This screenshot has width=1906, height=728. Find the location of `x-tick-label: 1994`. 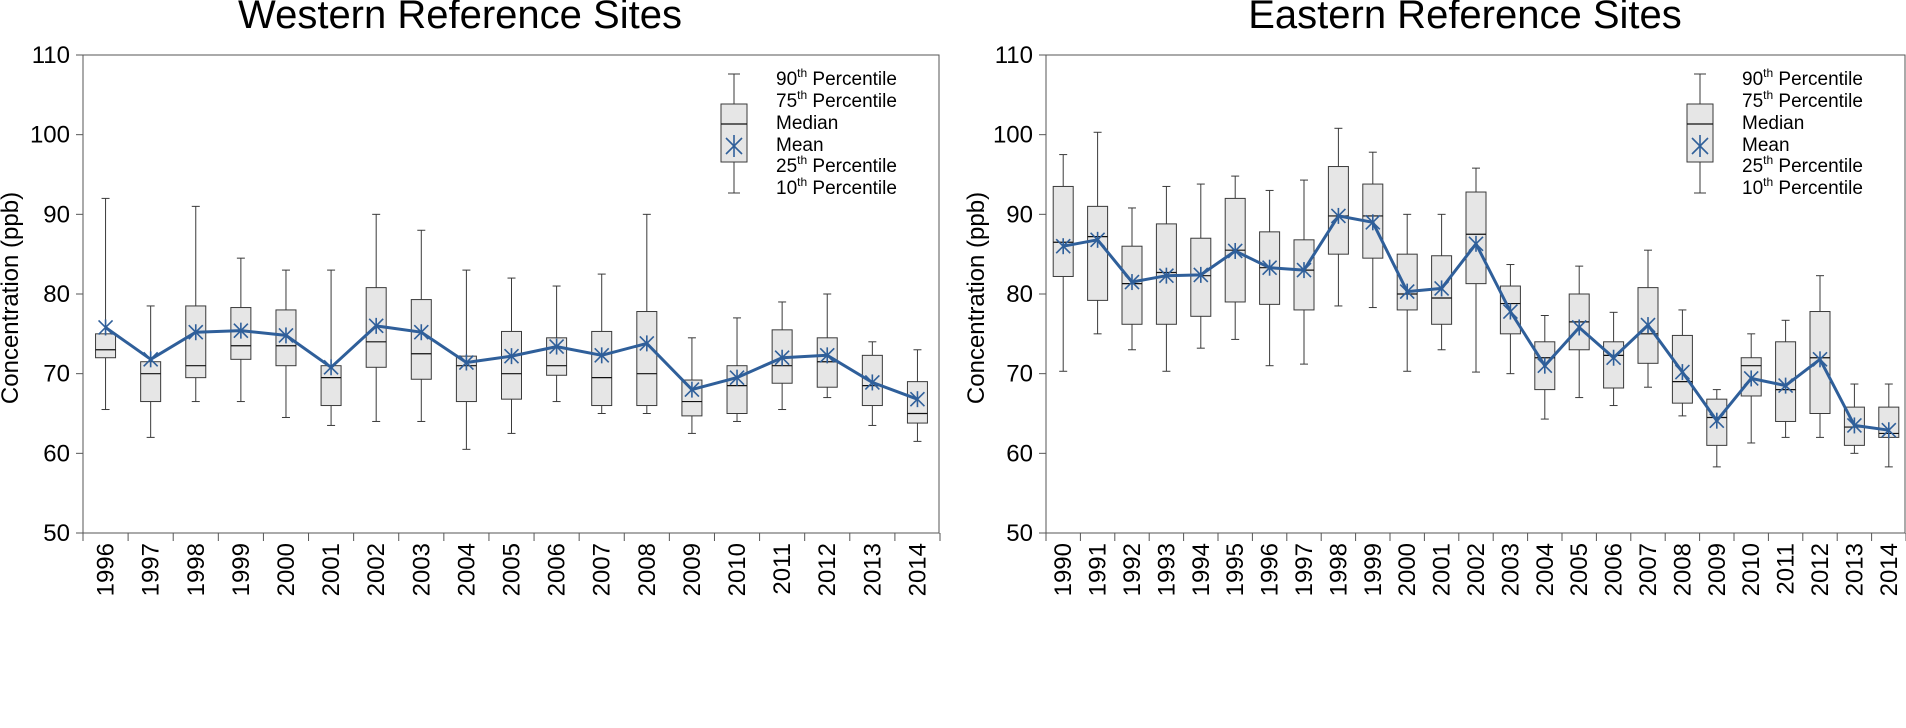

x-tick-label: 1994 is located at coordinates (1201, 569).